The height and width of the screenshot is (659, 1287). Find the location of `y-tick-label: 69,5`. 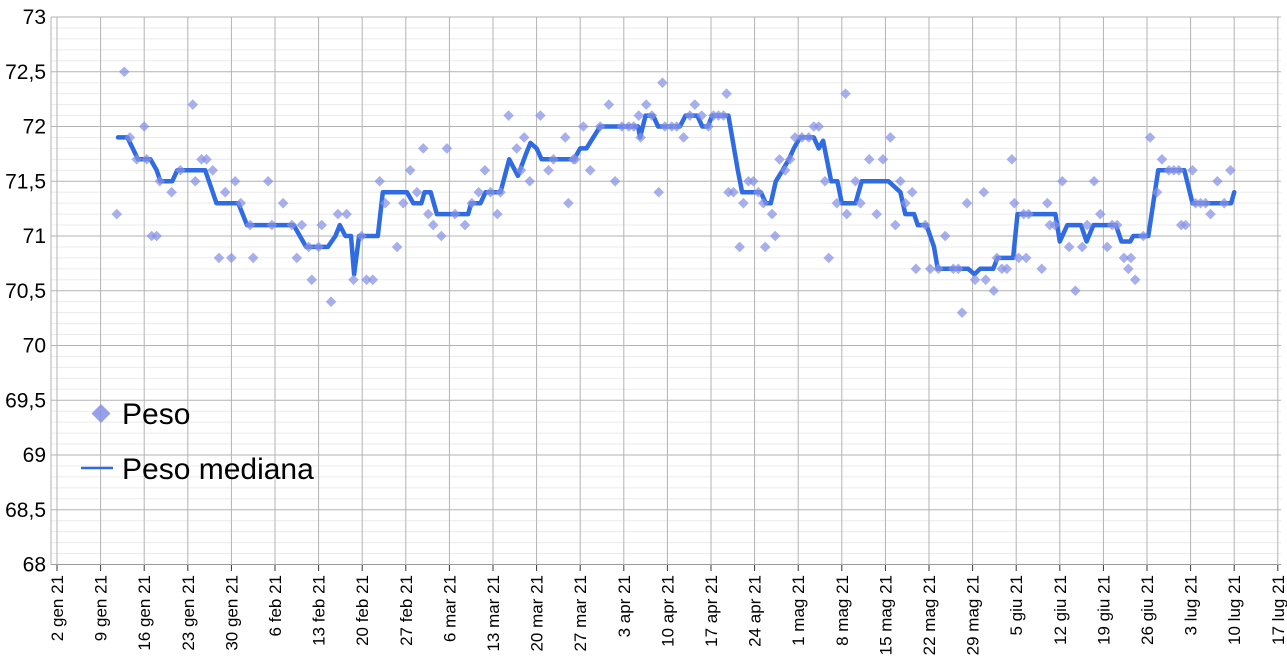

y-tick-label: 69,5 is located at coordinates (25, 400).